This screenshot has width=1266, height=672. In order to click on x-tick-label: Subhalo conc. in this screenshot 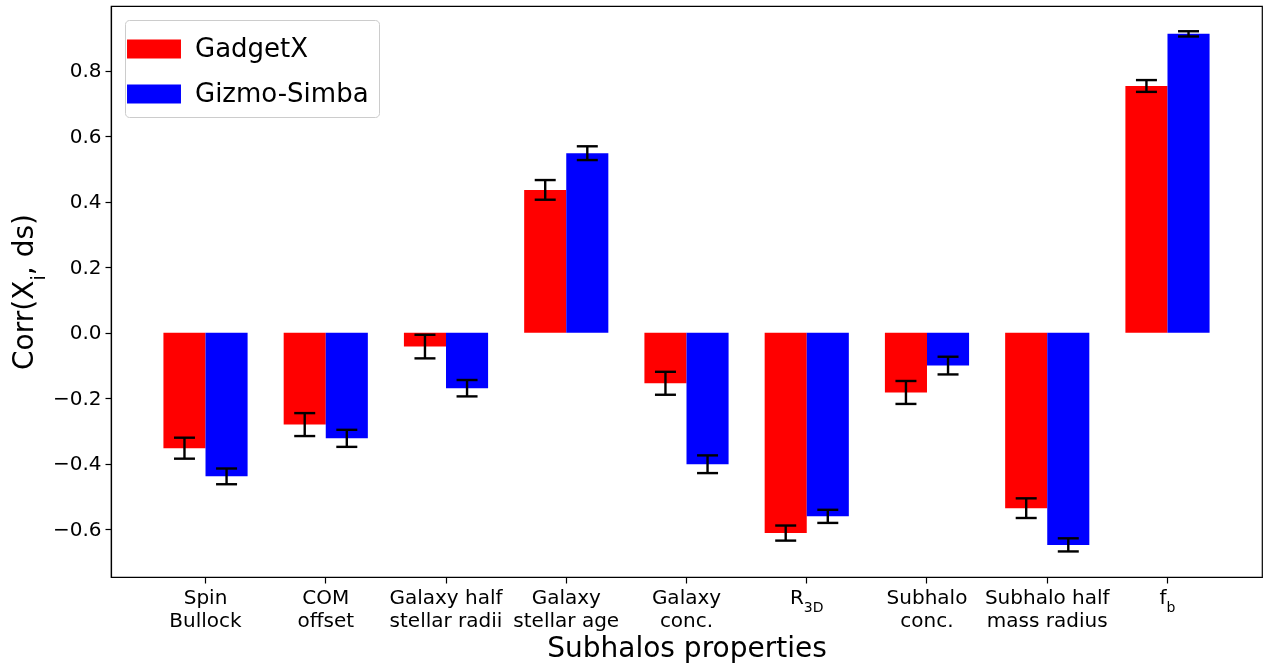, I will do `click(927, 608)`.